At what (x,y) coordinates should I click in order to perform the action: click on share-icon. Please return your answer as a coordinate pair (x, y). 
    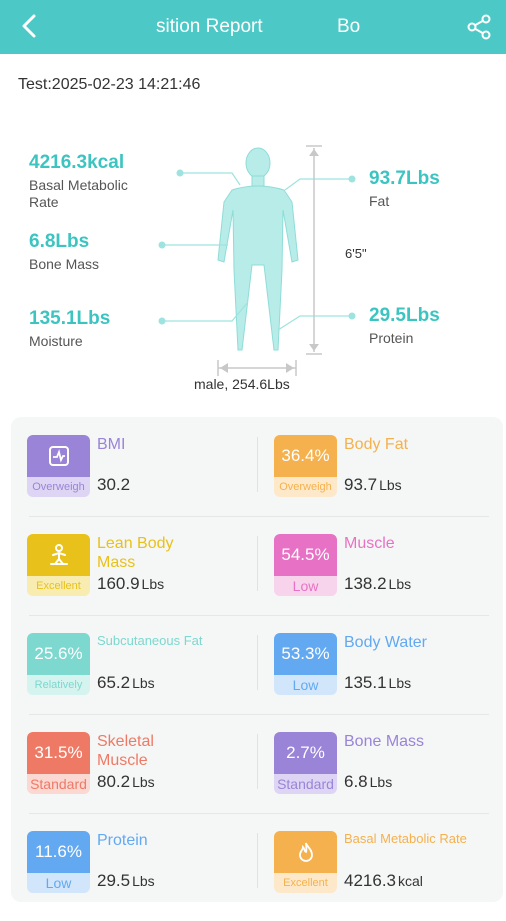
    Looking at the image, I should click on (479, 27).